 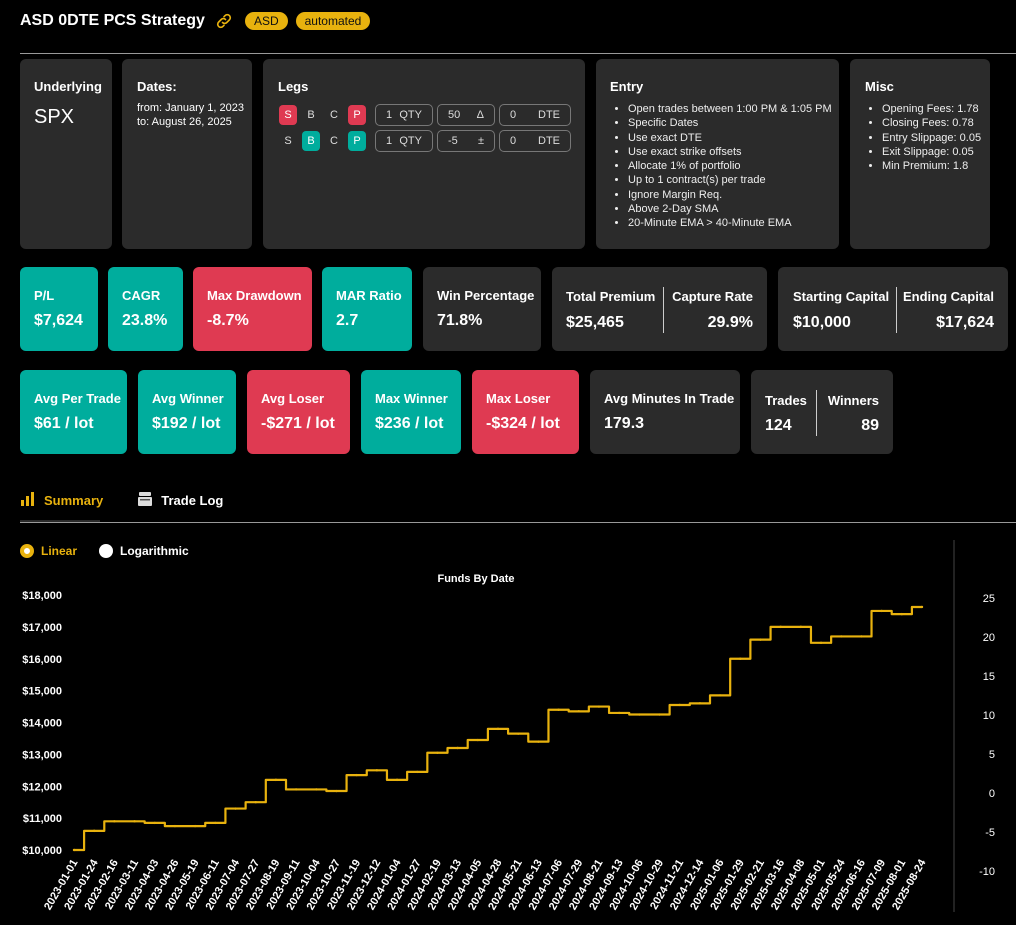 I want to click on tab-trade-log: Trade Log, so click(x=180, y=500).